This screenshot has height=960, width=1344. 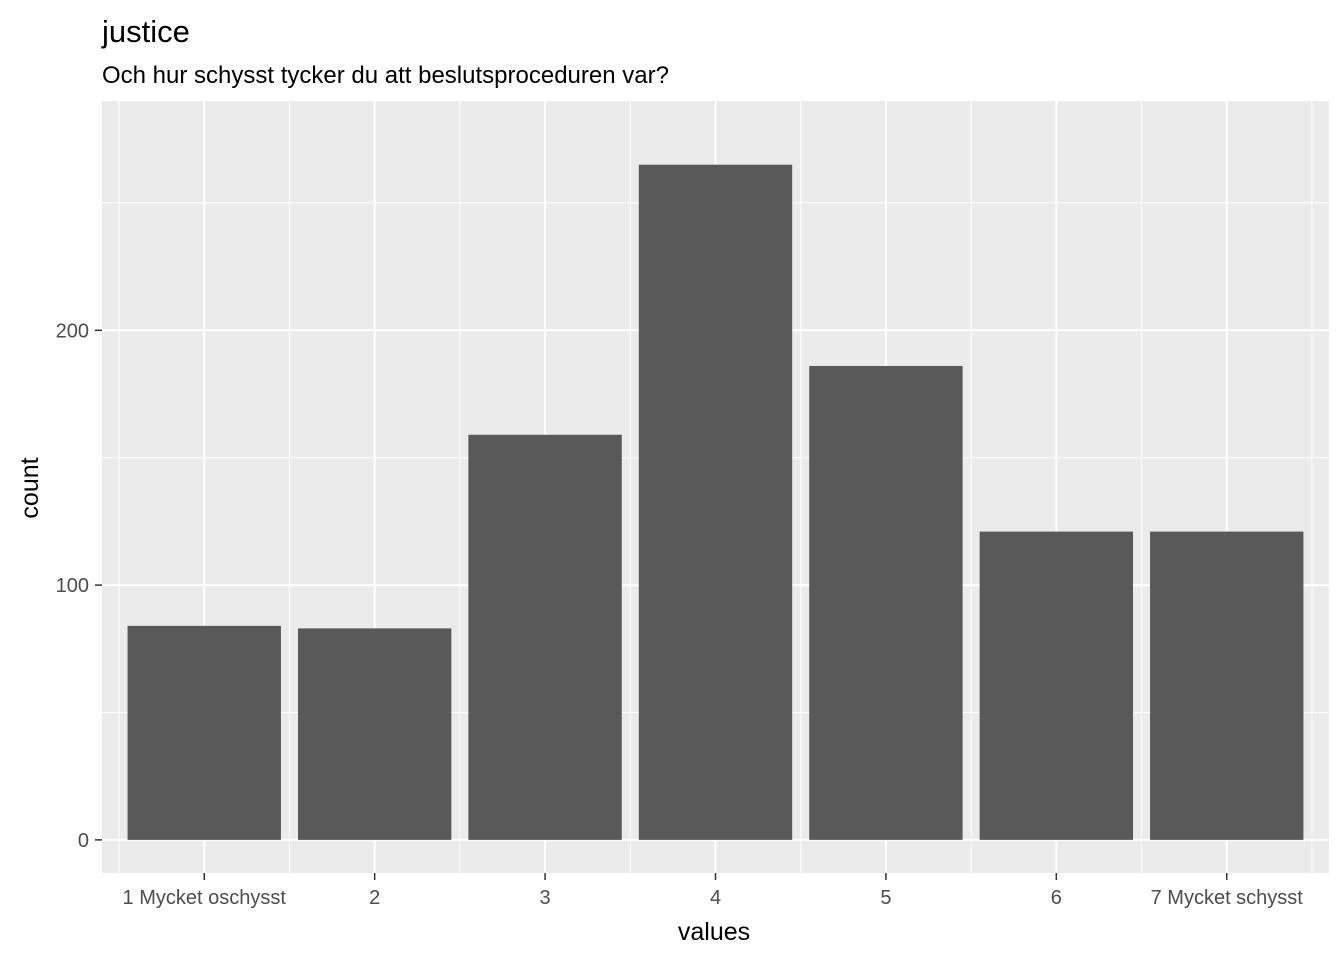 I want to click on x-tick-label: 5, so click(x=885, y=898).